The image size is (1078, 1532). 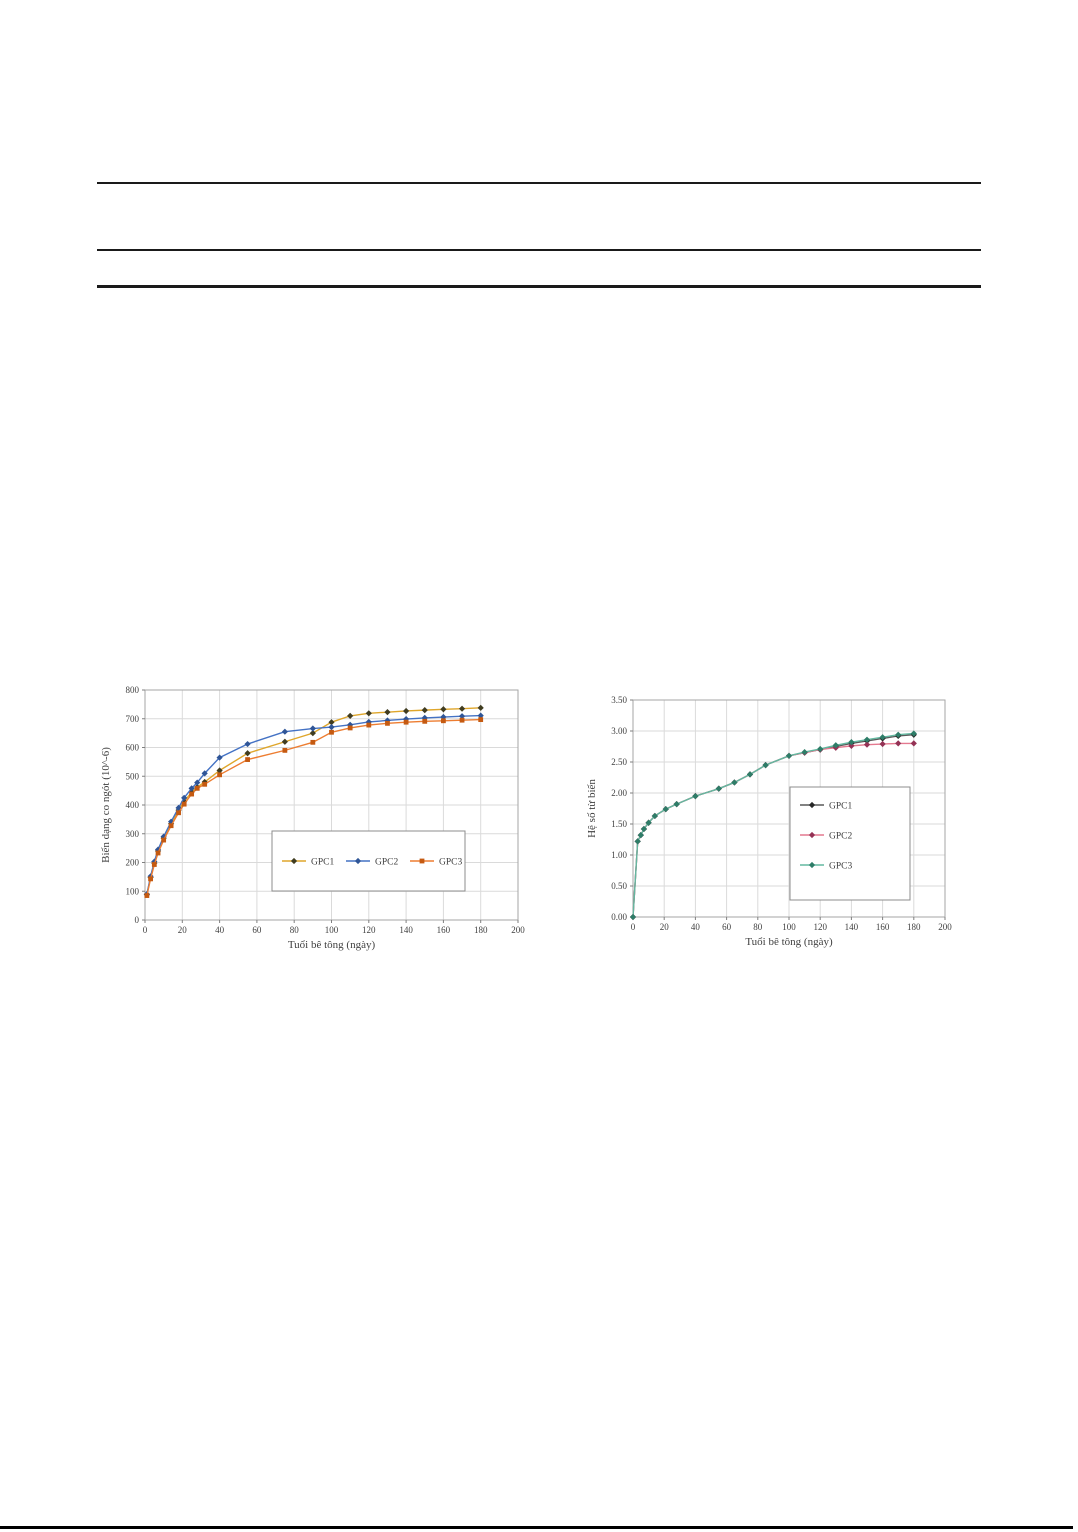 I want to click on y-tick-label: 400, so click(x=133, y=805).